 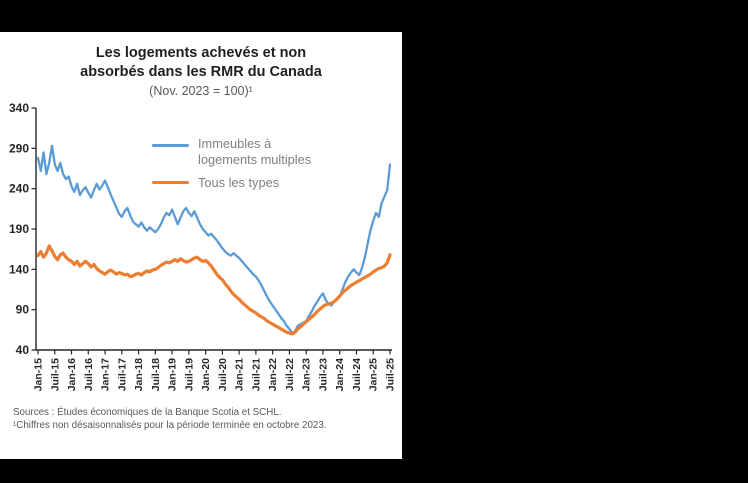 What do you see at coordinates (19, 148) in the screenshot?
I see `y-axis-label: 290` at bounding box center [19, 148].